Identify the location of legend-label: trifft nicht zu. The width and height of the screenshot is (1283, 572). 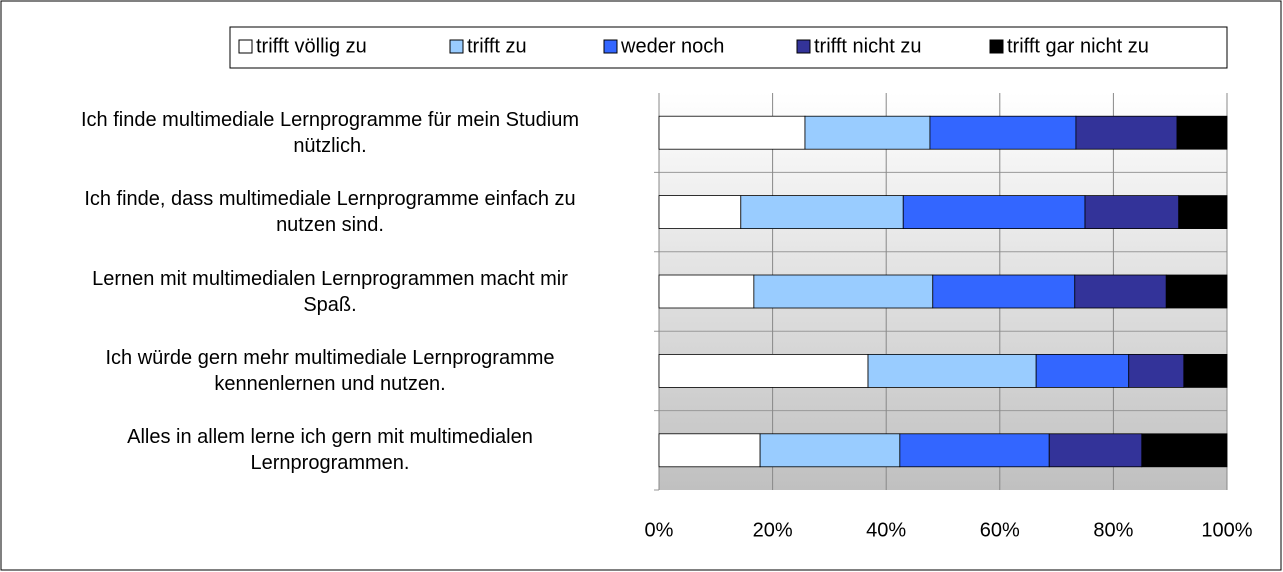
(867, 46).